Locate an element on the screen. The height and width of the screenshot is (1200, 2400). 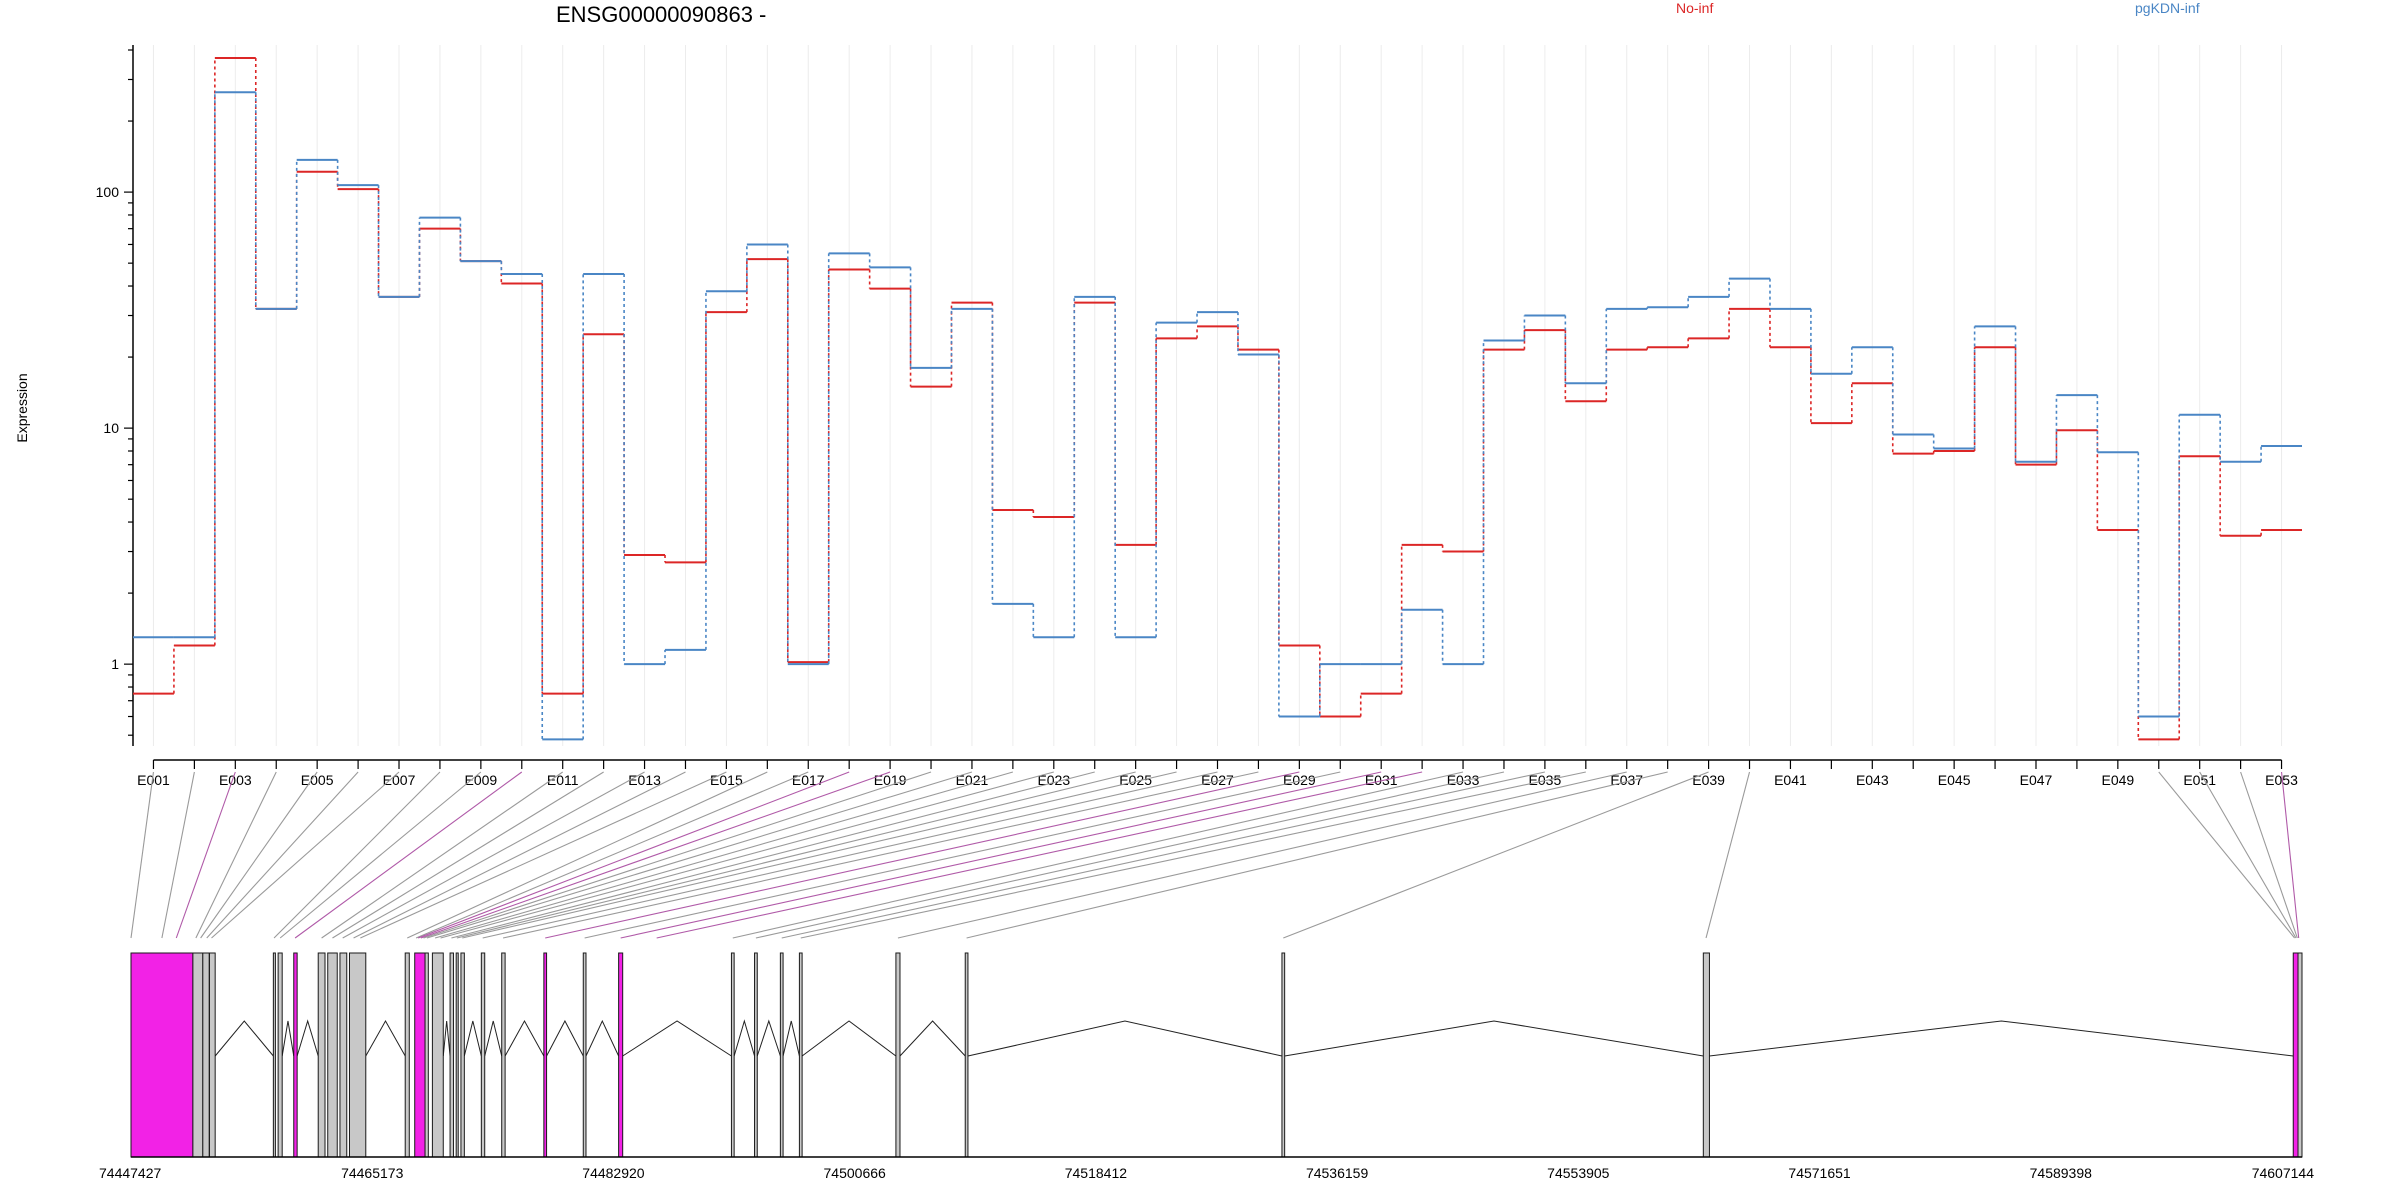
genomic-tick-label: 74607144 is located at coordinates (2283, 1173).